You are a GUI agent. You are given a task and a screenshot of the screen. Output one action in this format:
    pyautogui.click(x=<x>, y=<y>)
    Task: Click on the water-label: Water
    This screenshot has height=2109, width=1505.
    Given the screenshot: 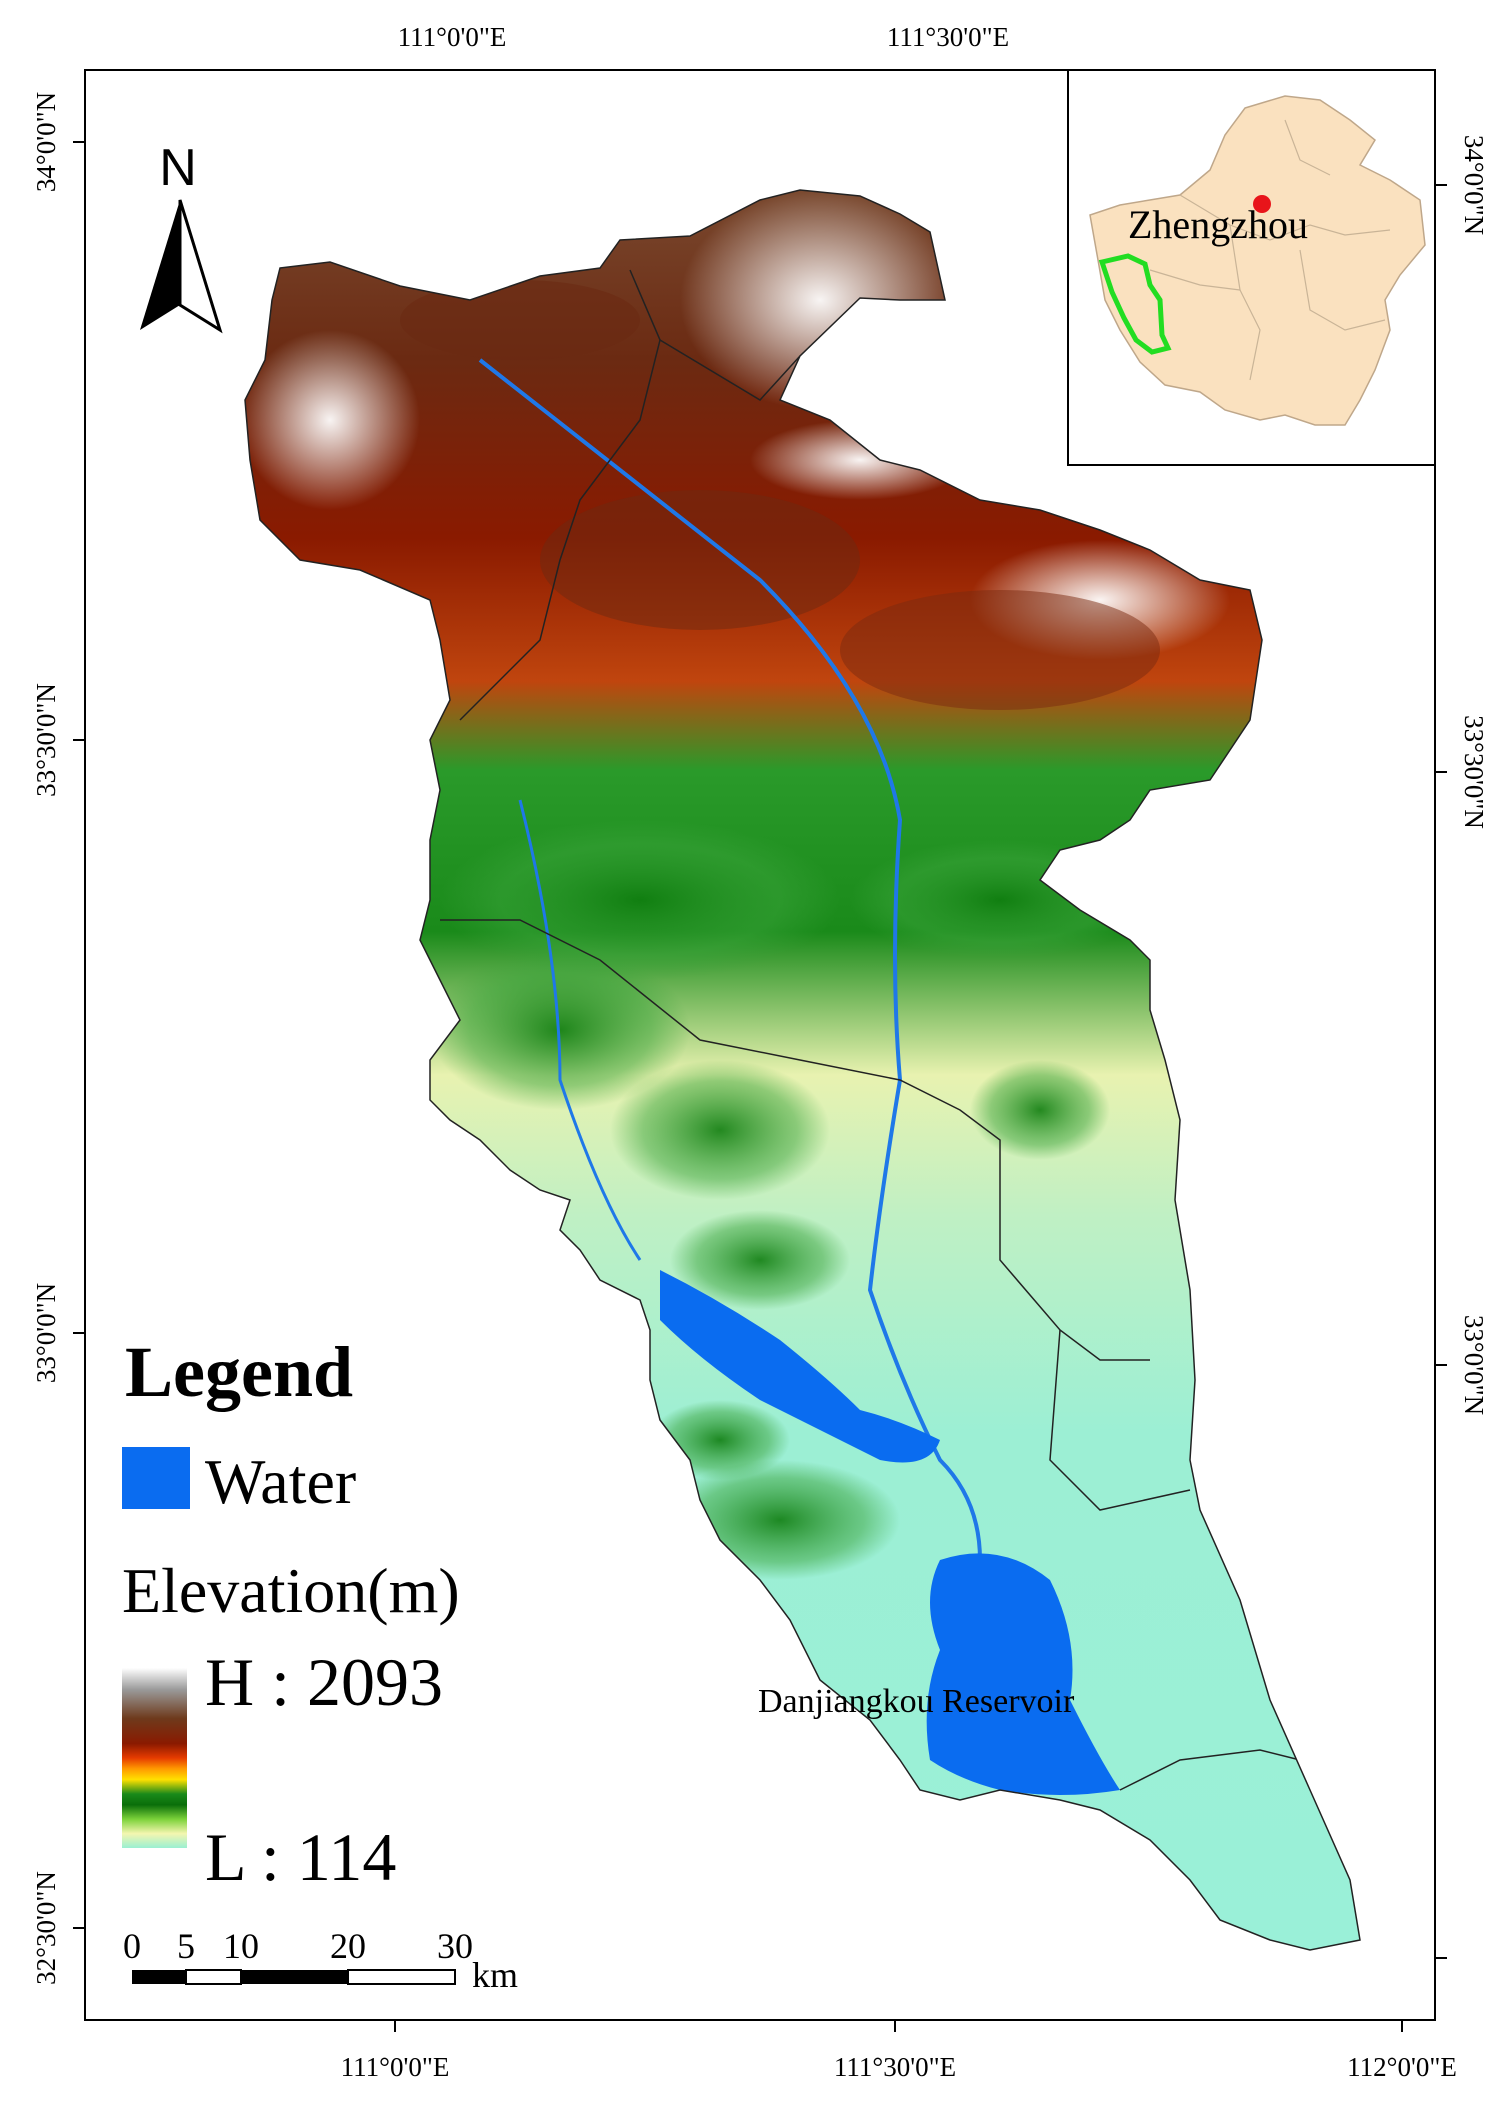 What is the action you would take?
    pyautogui.click(x=280, y=1481)
    